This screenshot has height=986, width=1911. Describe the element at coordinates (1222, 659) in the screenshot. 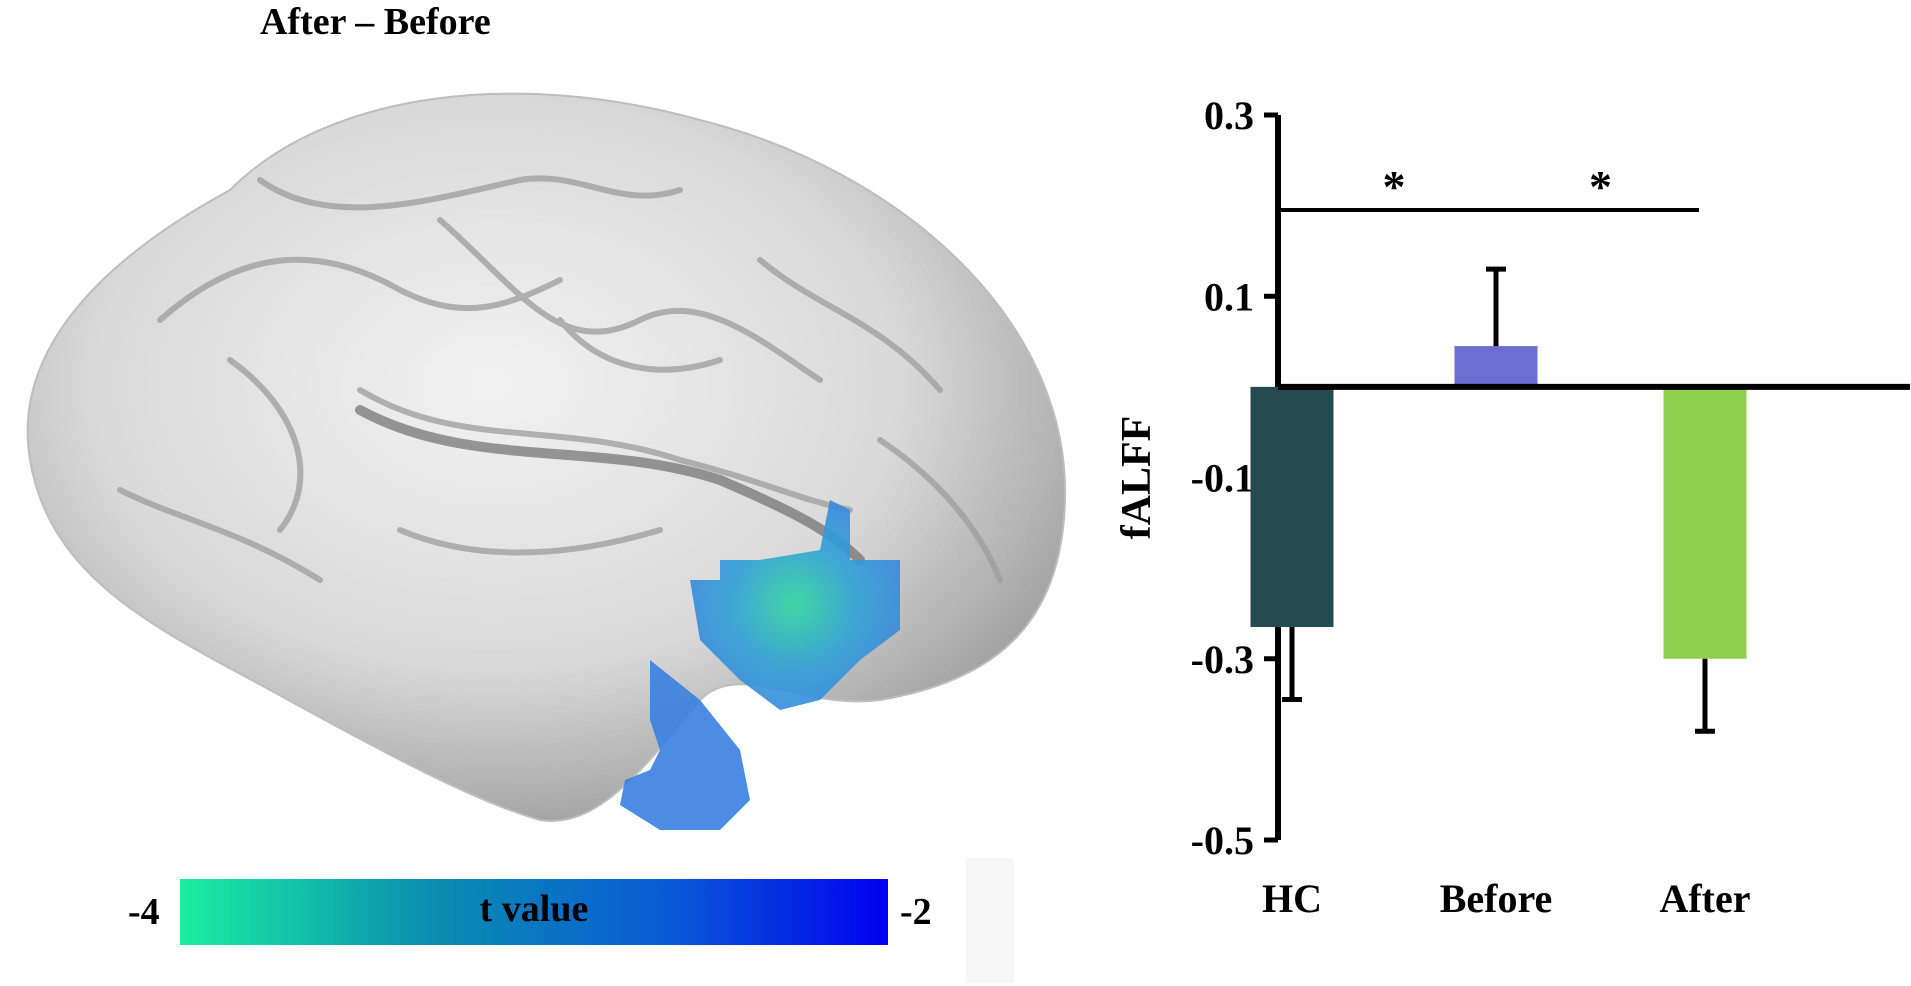

I see `y-tick-label: -0.3` at that location.